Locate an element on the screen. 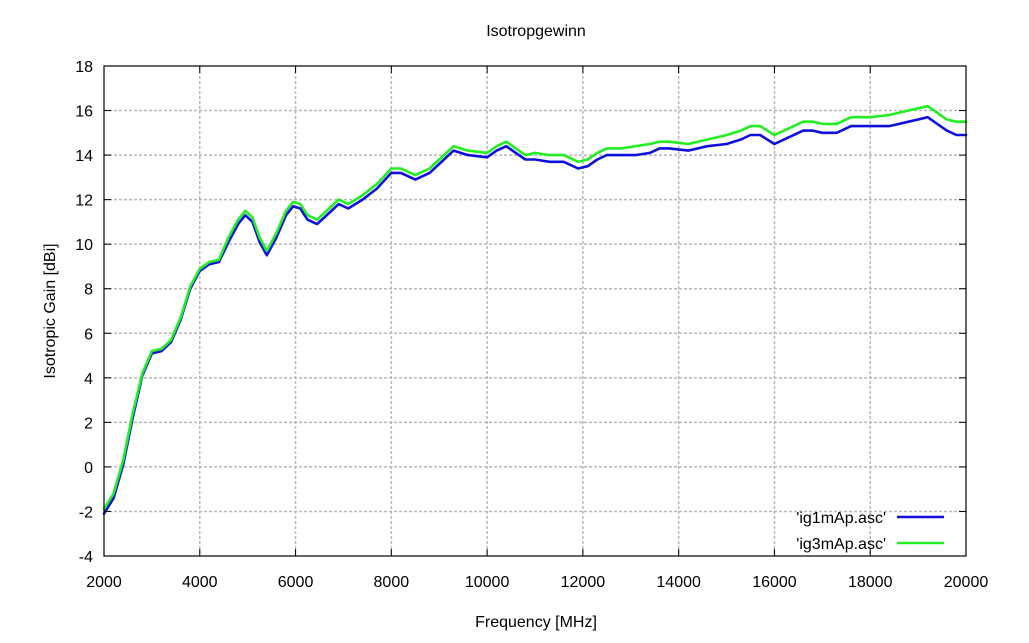 The height and width of the screenshot is (643, 1029). legend-label-2: 'ig3mAp.asc' is located at coordinates (841, 544).